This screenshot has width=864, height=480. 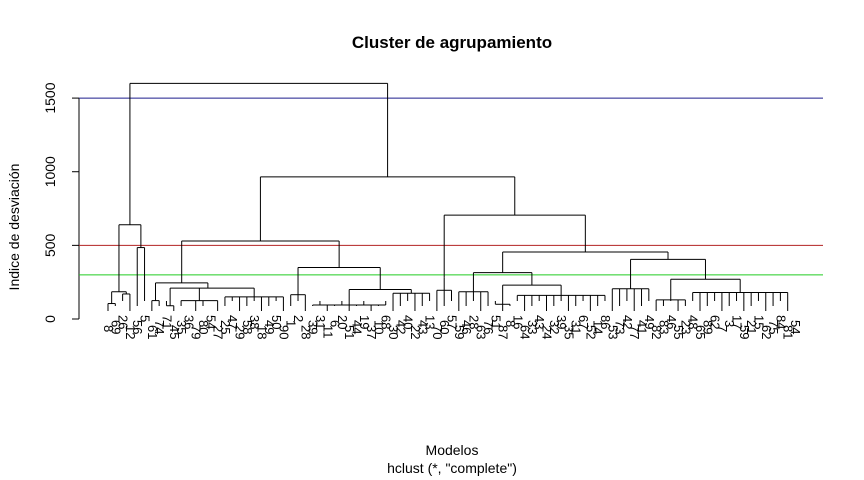 I want to click on leaf-label-4: 56, so click(x=137, y=327).